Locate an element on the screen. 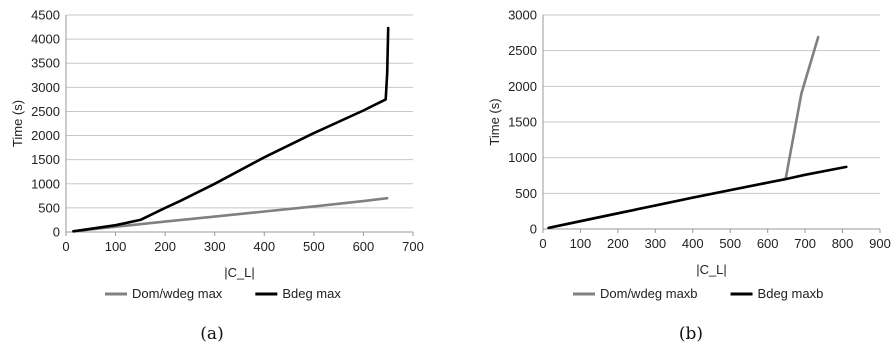  panel-caption: (a) is located at coordinates (211, 334).